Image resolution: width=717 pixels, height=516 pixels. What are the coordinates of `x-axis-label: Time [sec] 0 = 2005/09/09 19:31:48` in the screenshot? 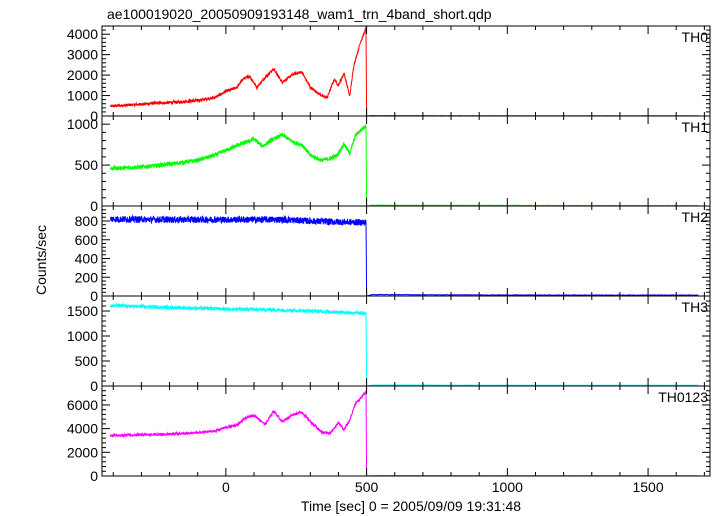 It's located at (411, 506).